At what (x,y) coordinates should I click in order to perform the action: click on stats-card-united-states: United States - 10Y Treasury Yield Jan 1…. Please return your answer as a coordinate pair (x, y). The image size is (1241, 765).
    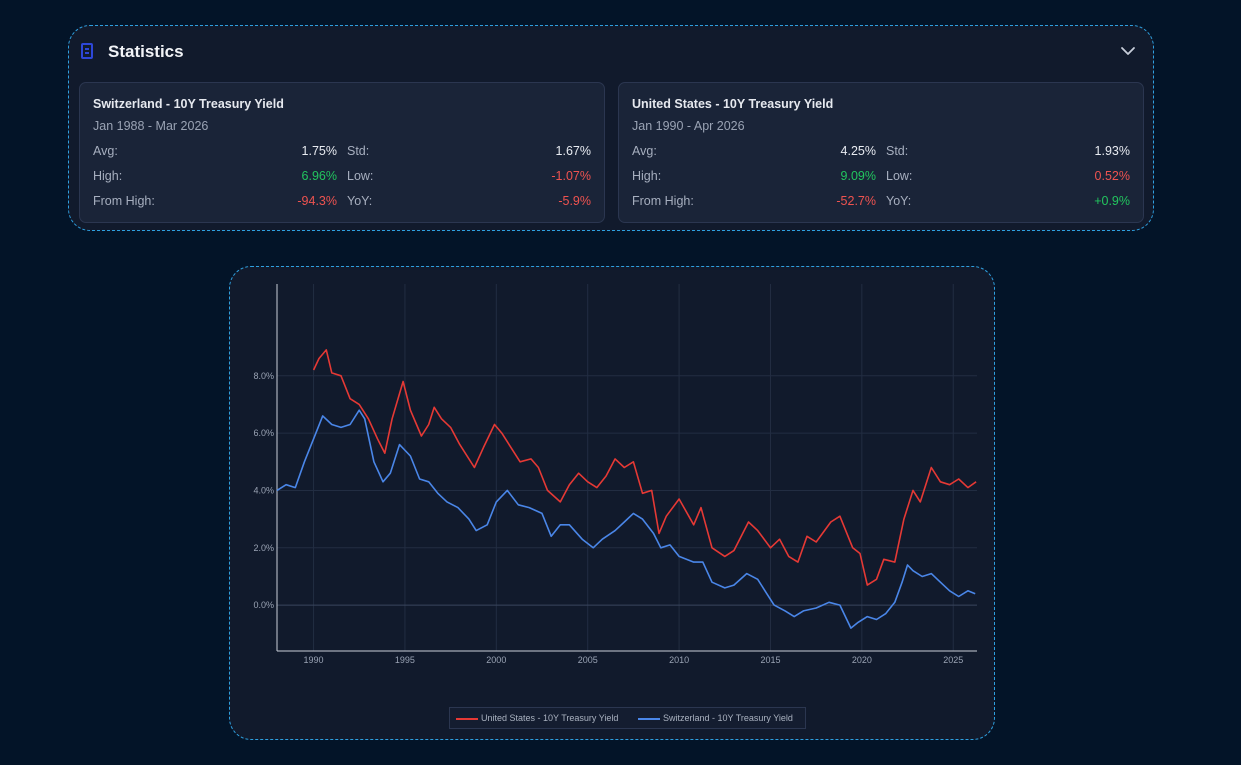
    Looking at the image, I should click on (881, 152).